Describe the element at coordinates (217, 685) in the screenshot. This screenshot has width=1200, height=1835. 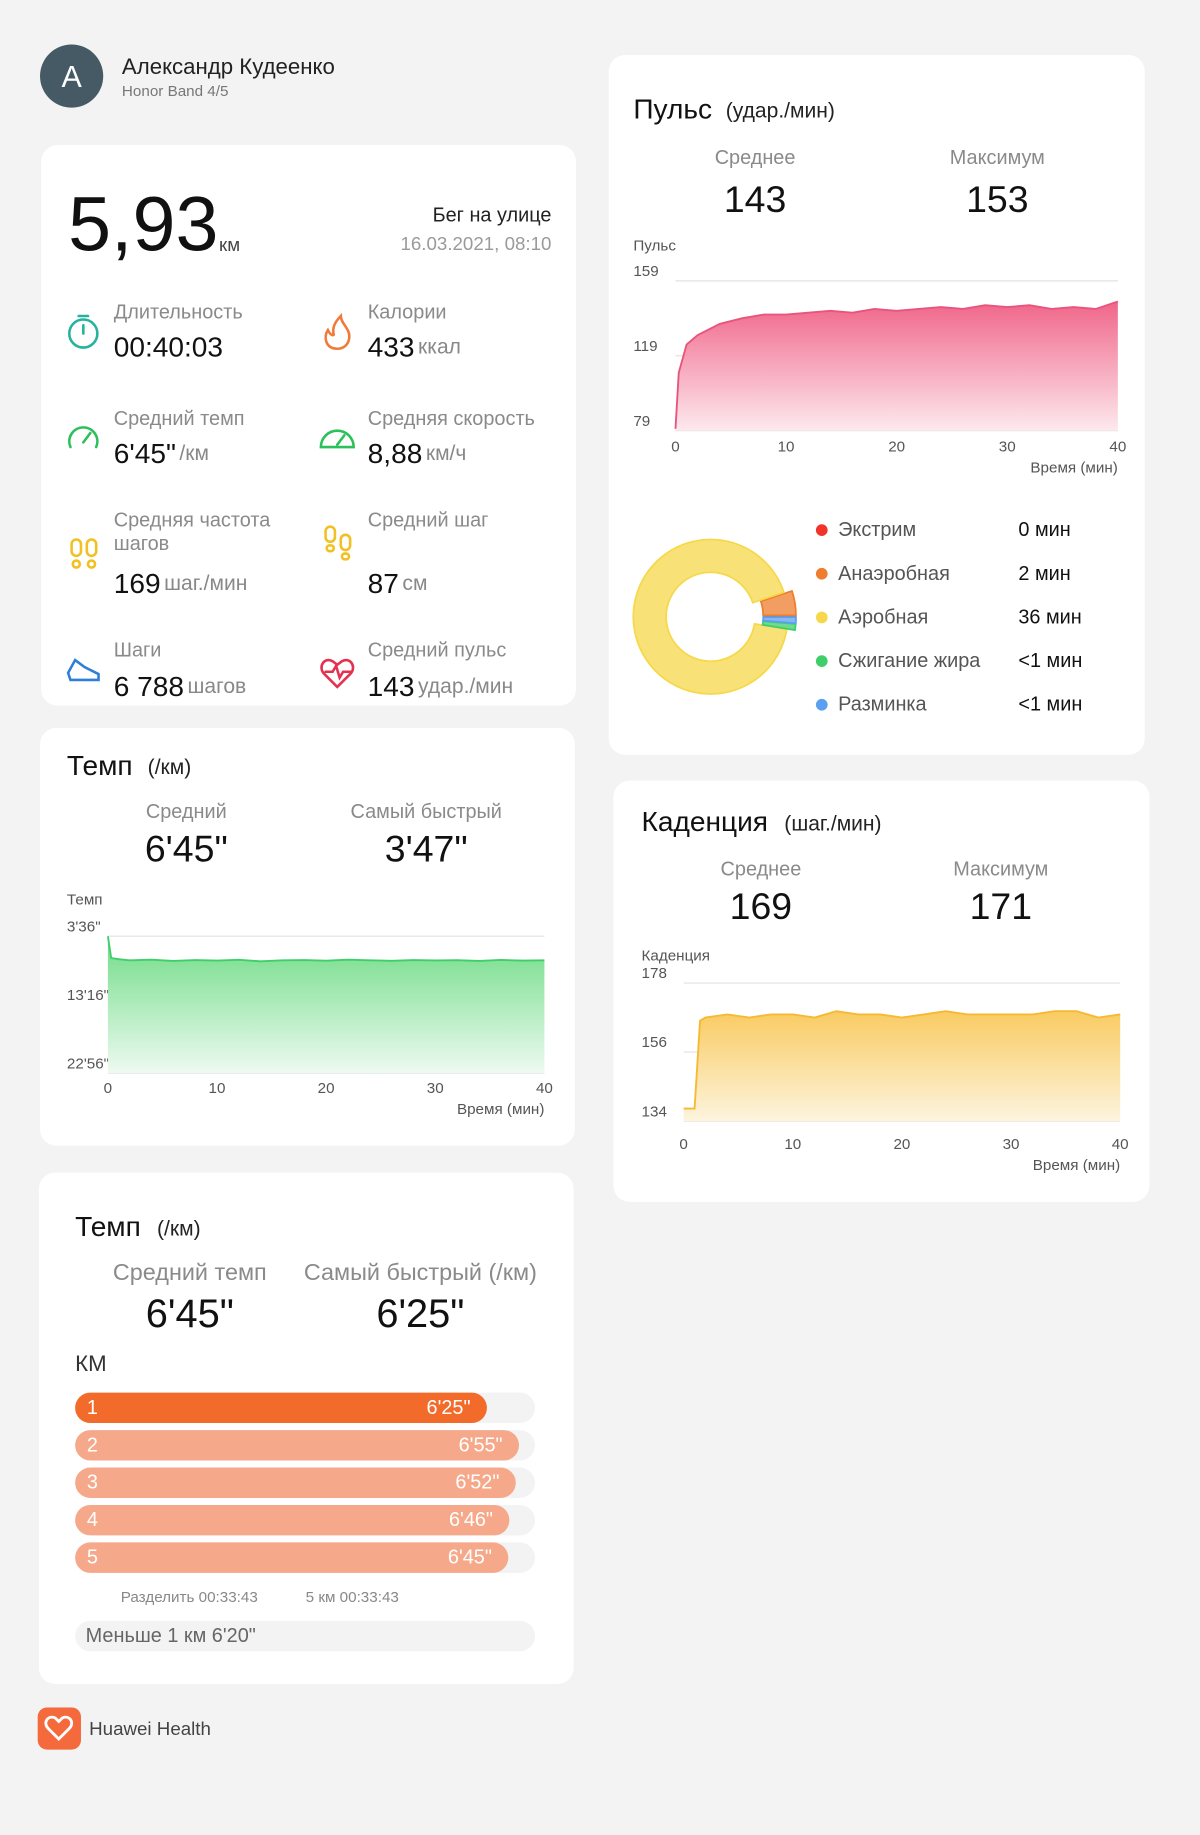
I see `metric-unit: шагов` at that location.